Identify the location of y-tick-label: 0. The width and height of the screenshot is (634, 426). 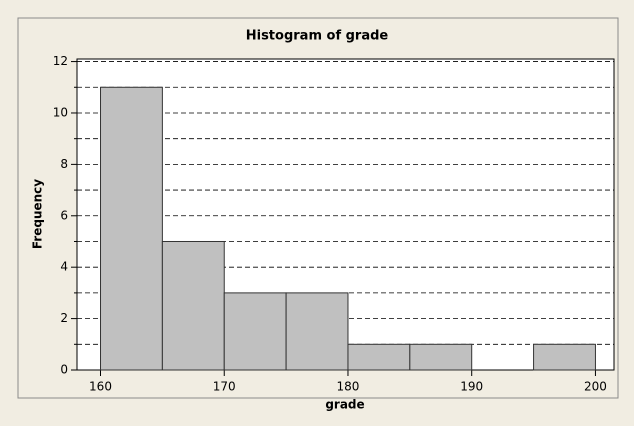
(64, 370).